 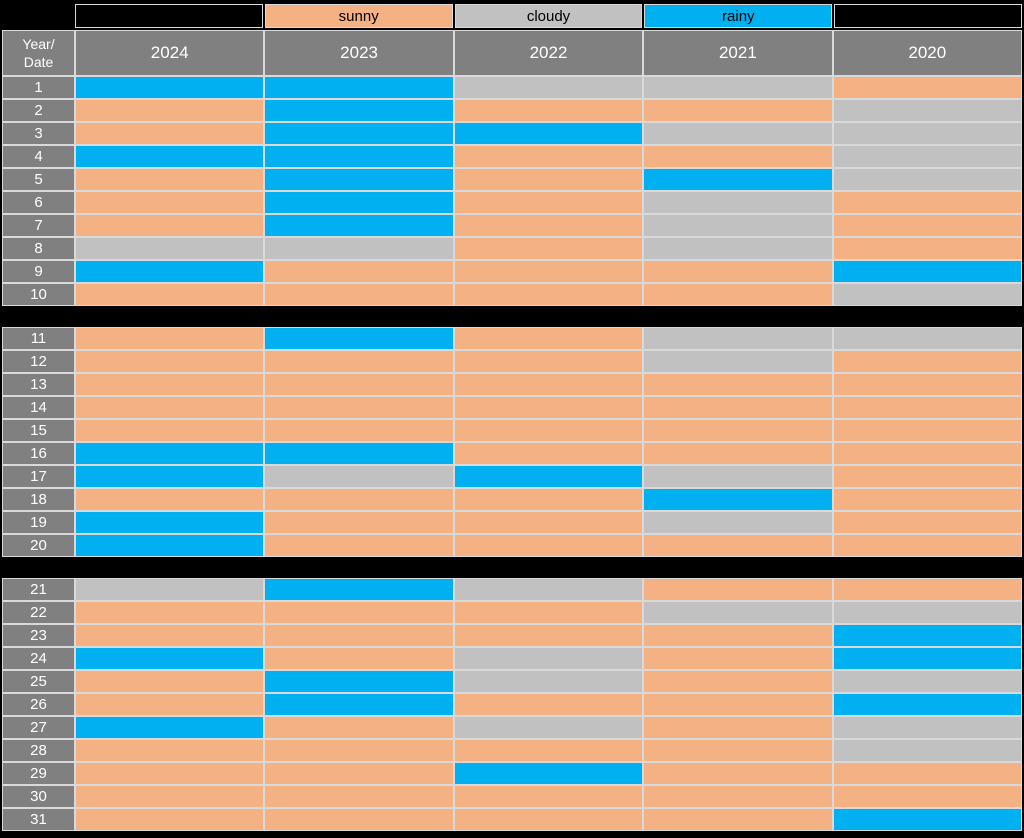 What do you see at coordinates (38, 53) in the screenshot?
I see `corner-header: Year/ Date` at bounding box center [38, 53].